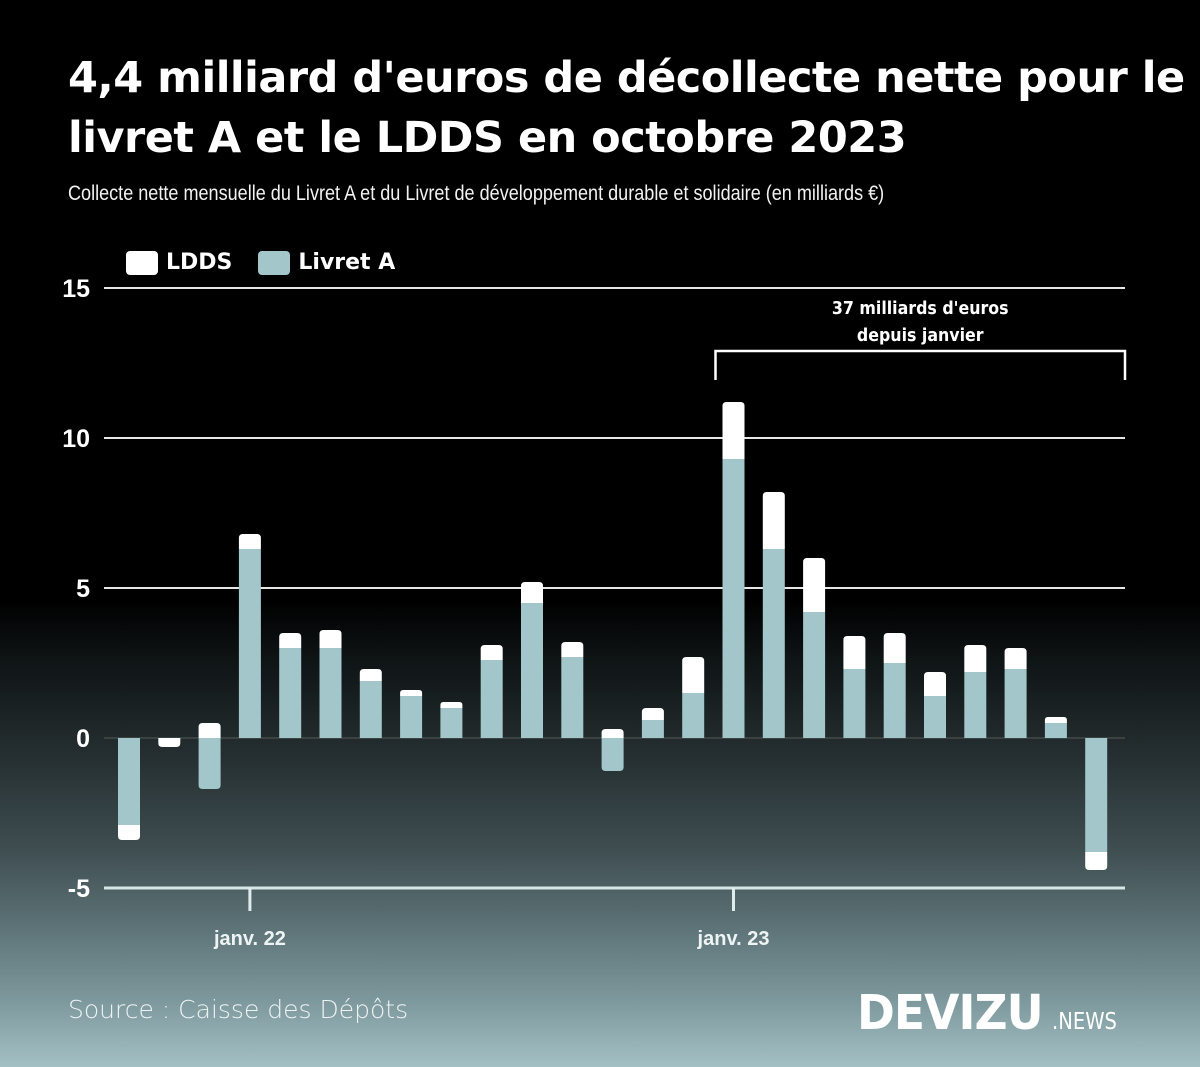 The image size is (1200, 1067). I want to click on legend: LDDS Livret A, so click(268, 262).